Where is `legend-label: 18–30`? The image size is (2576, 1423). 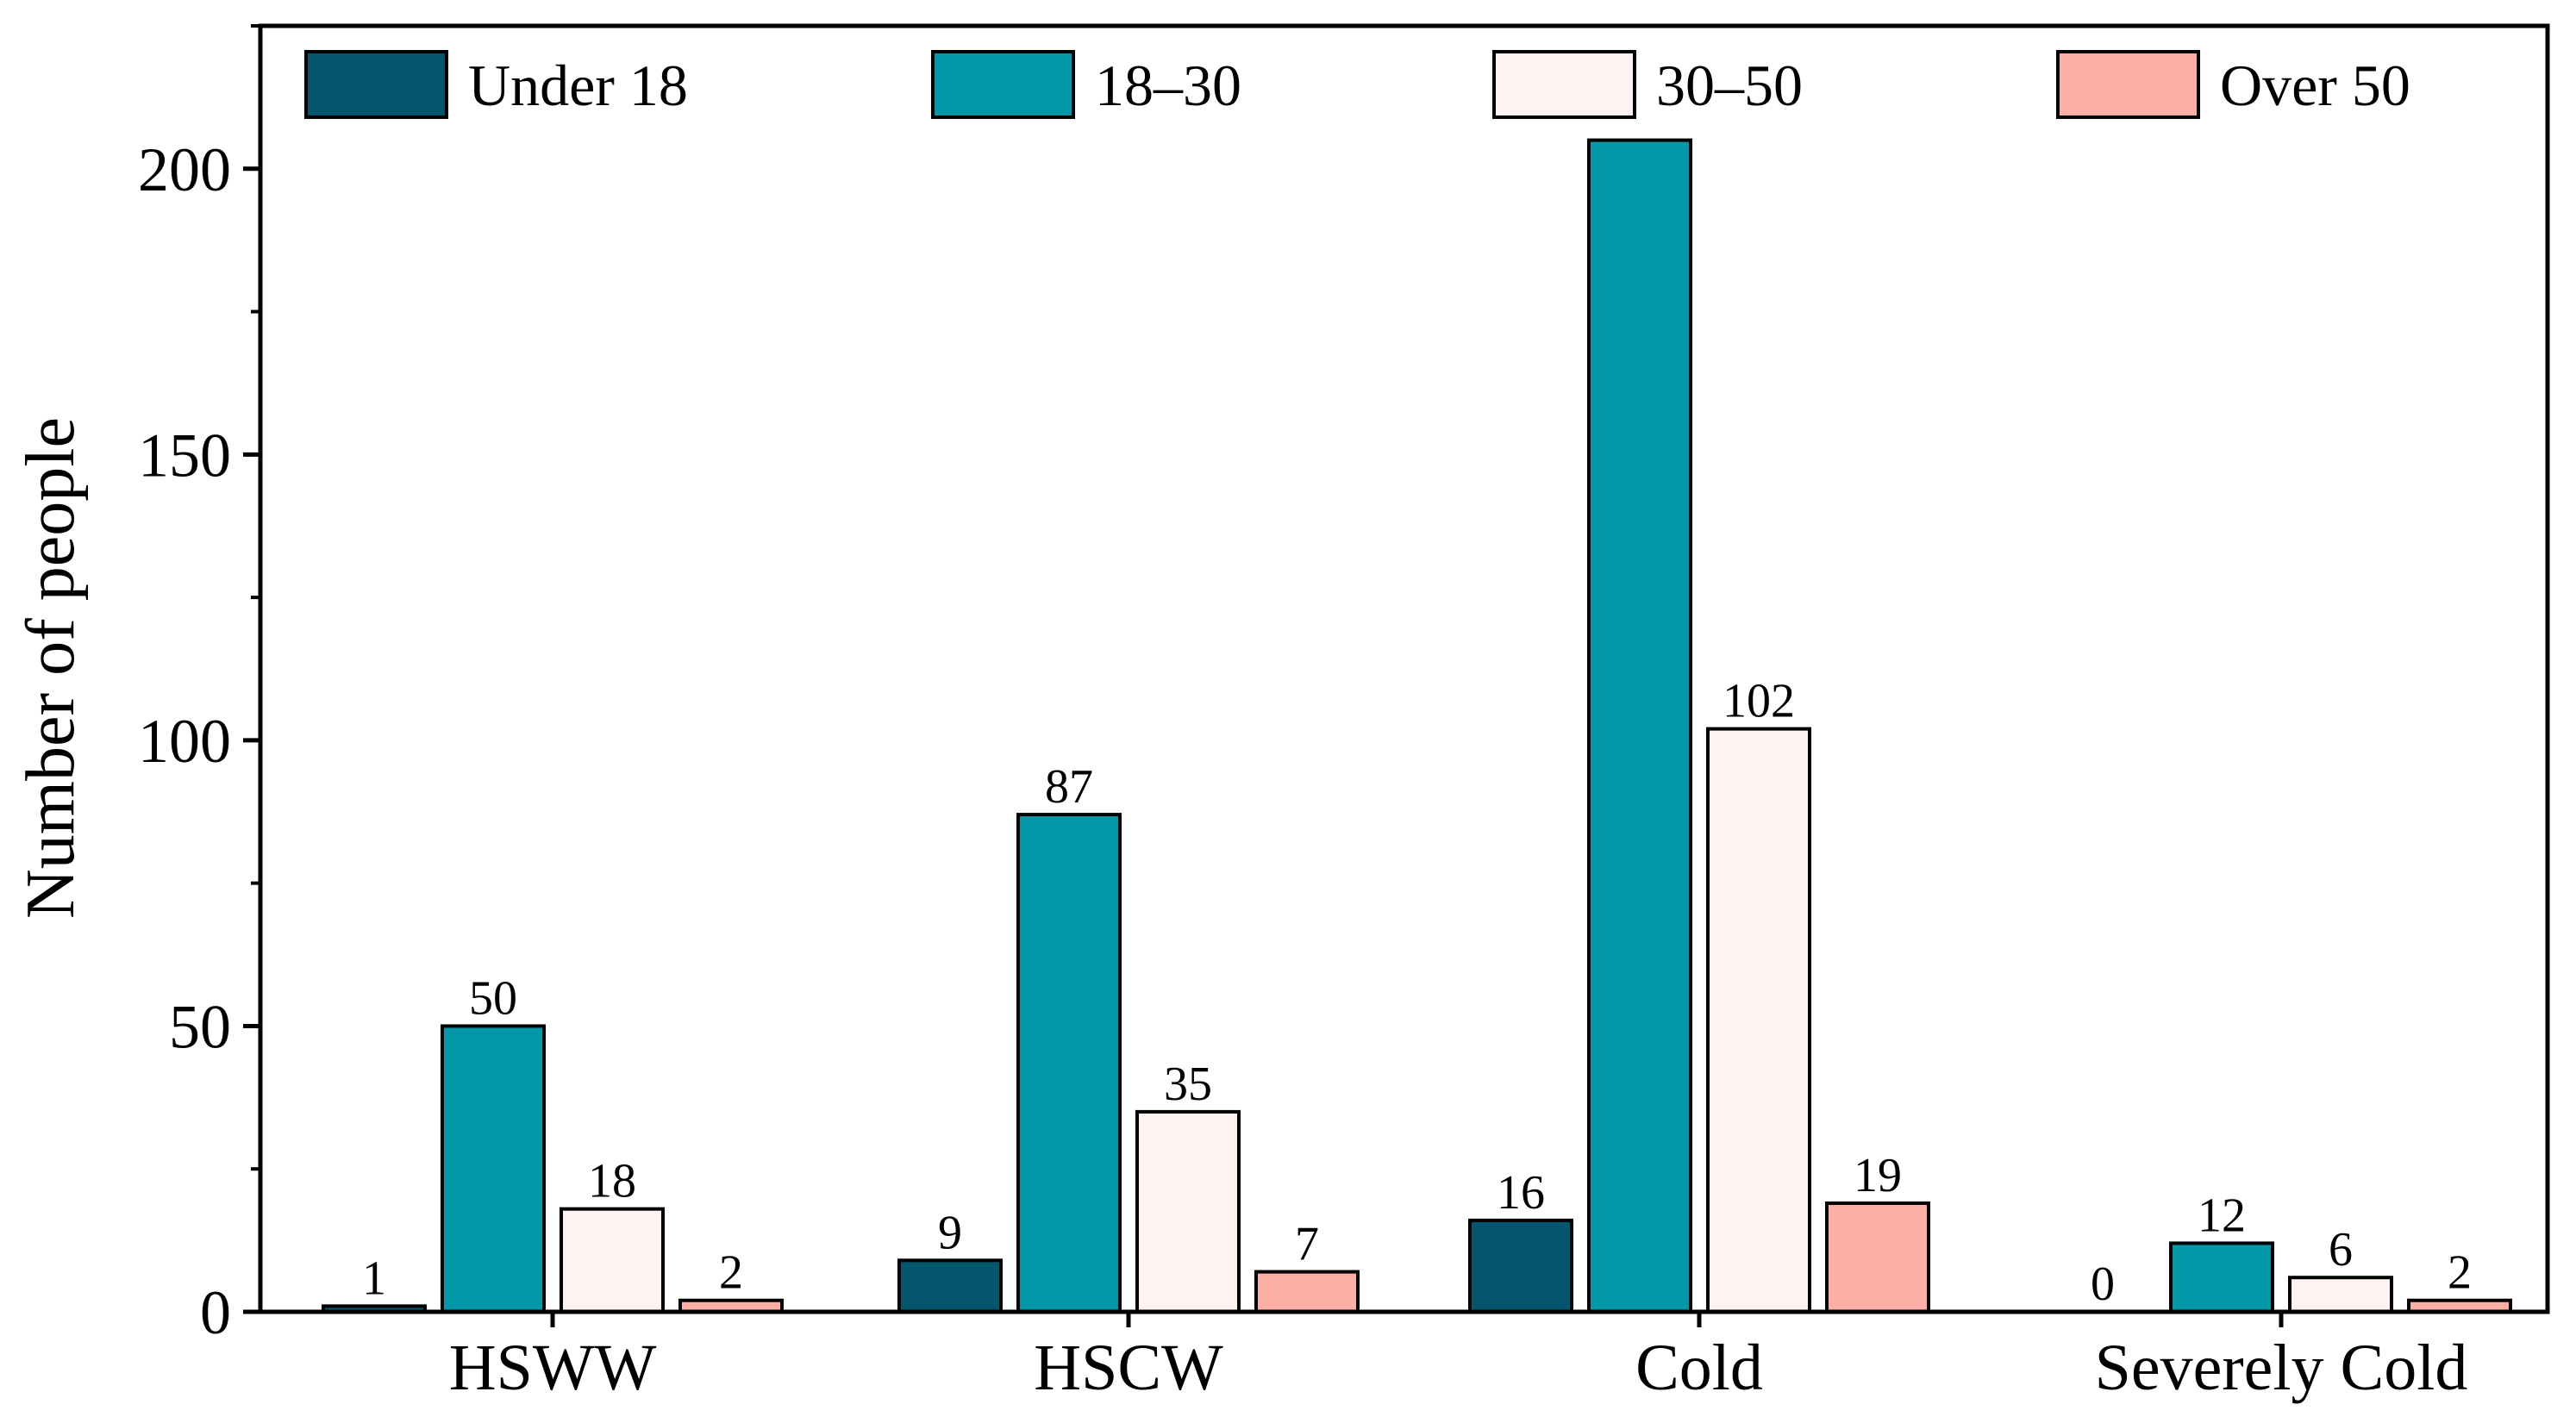
legend-label: 18–30 is located at coordinates (1168, 85).